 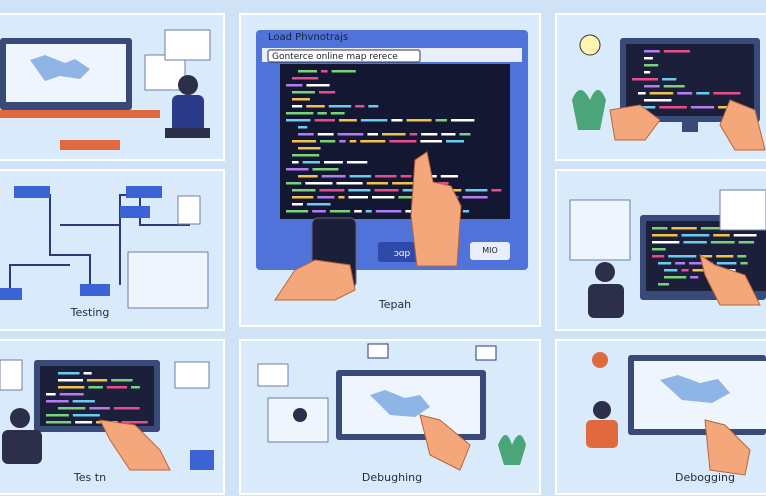 What do you see at coordinates (391, 407) in the screenshot?
I see `map-scene` at bounding box center [391, 407].